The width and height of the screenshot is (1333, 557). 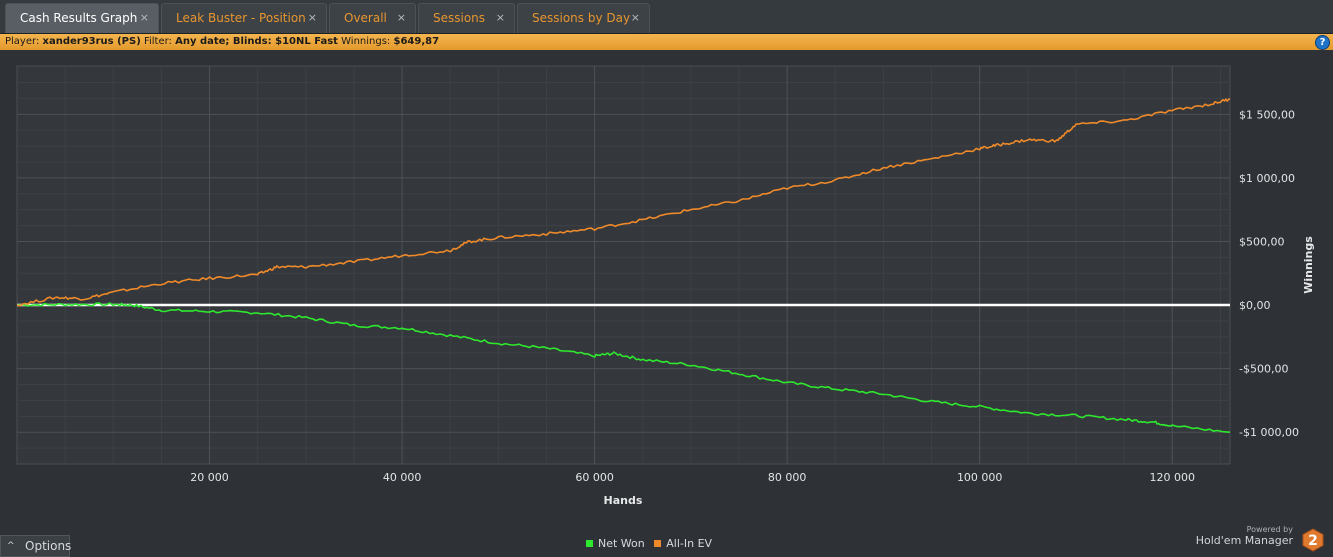 I want to click on tab-cash-results-graph: Cash Results Graph ×, so click(x=82, y=18).